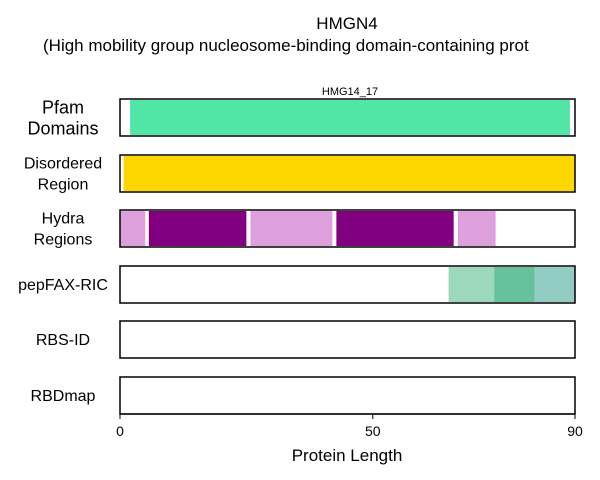 Image resolution: width=600 pixels, height=480 pixels. Describe the element at coordinates (347, 455) in the screenshot. I see `x-axis-title: Protein Length` at that location.